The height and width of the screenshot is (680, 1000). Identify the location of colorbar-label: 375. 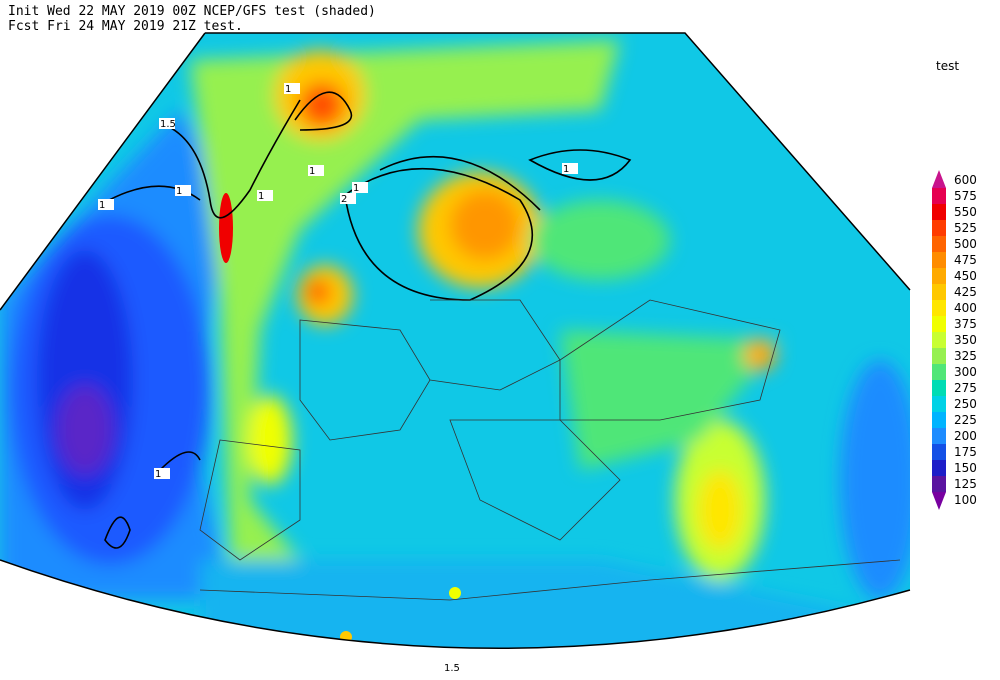
(965, 324).